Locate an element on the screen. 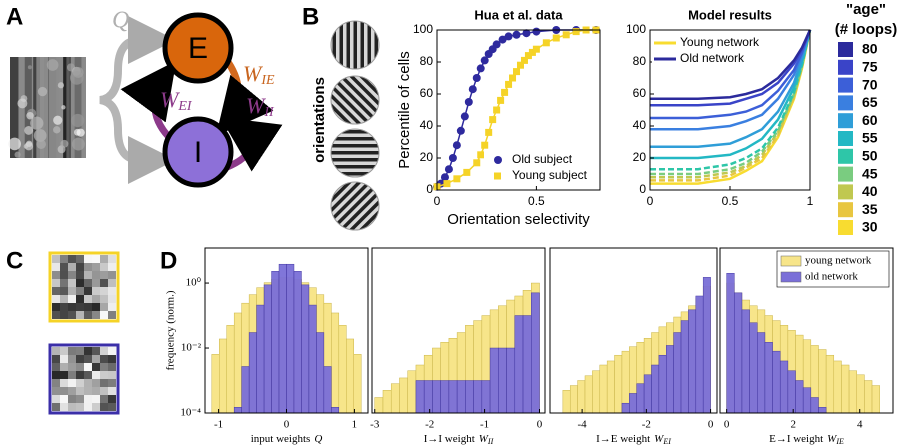 The width and height of the screenshot is (898, 448). stimuli-label: orientations is located at coordinates (319, 120).